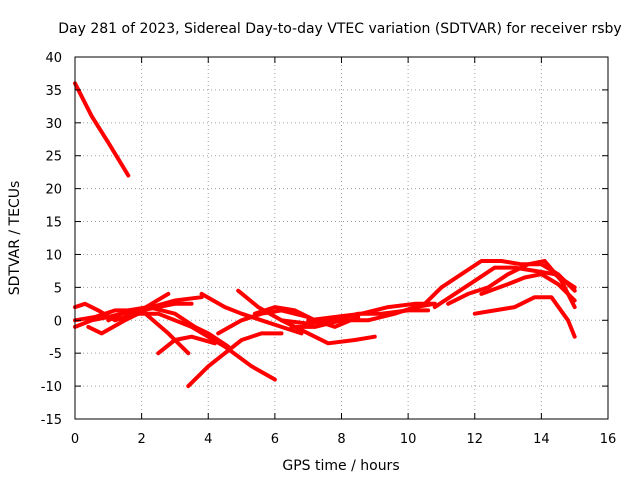 The width and height of the screenshot is (640, 480). I want to click on y-tick-label: 40, so click(53, 58).